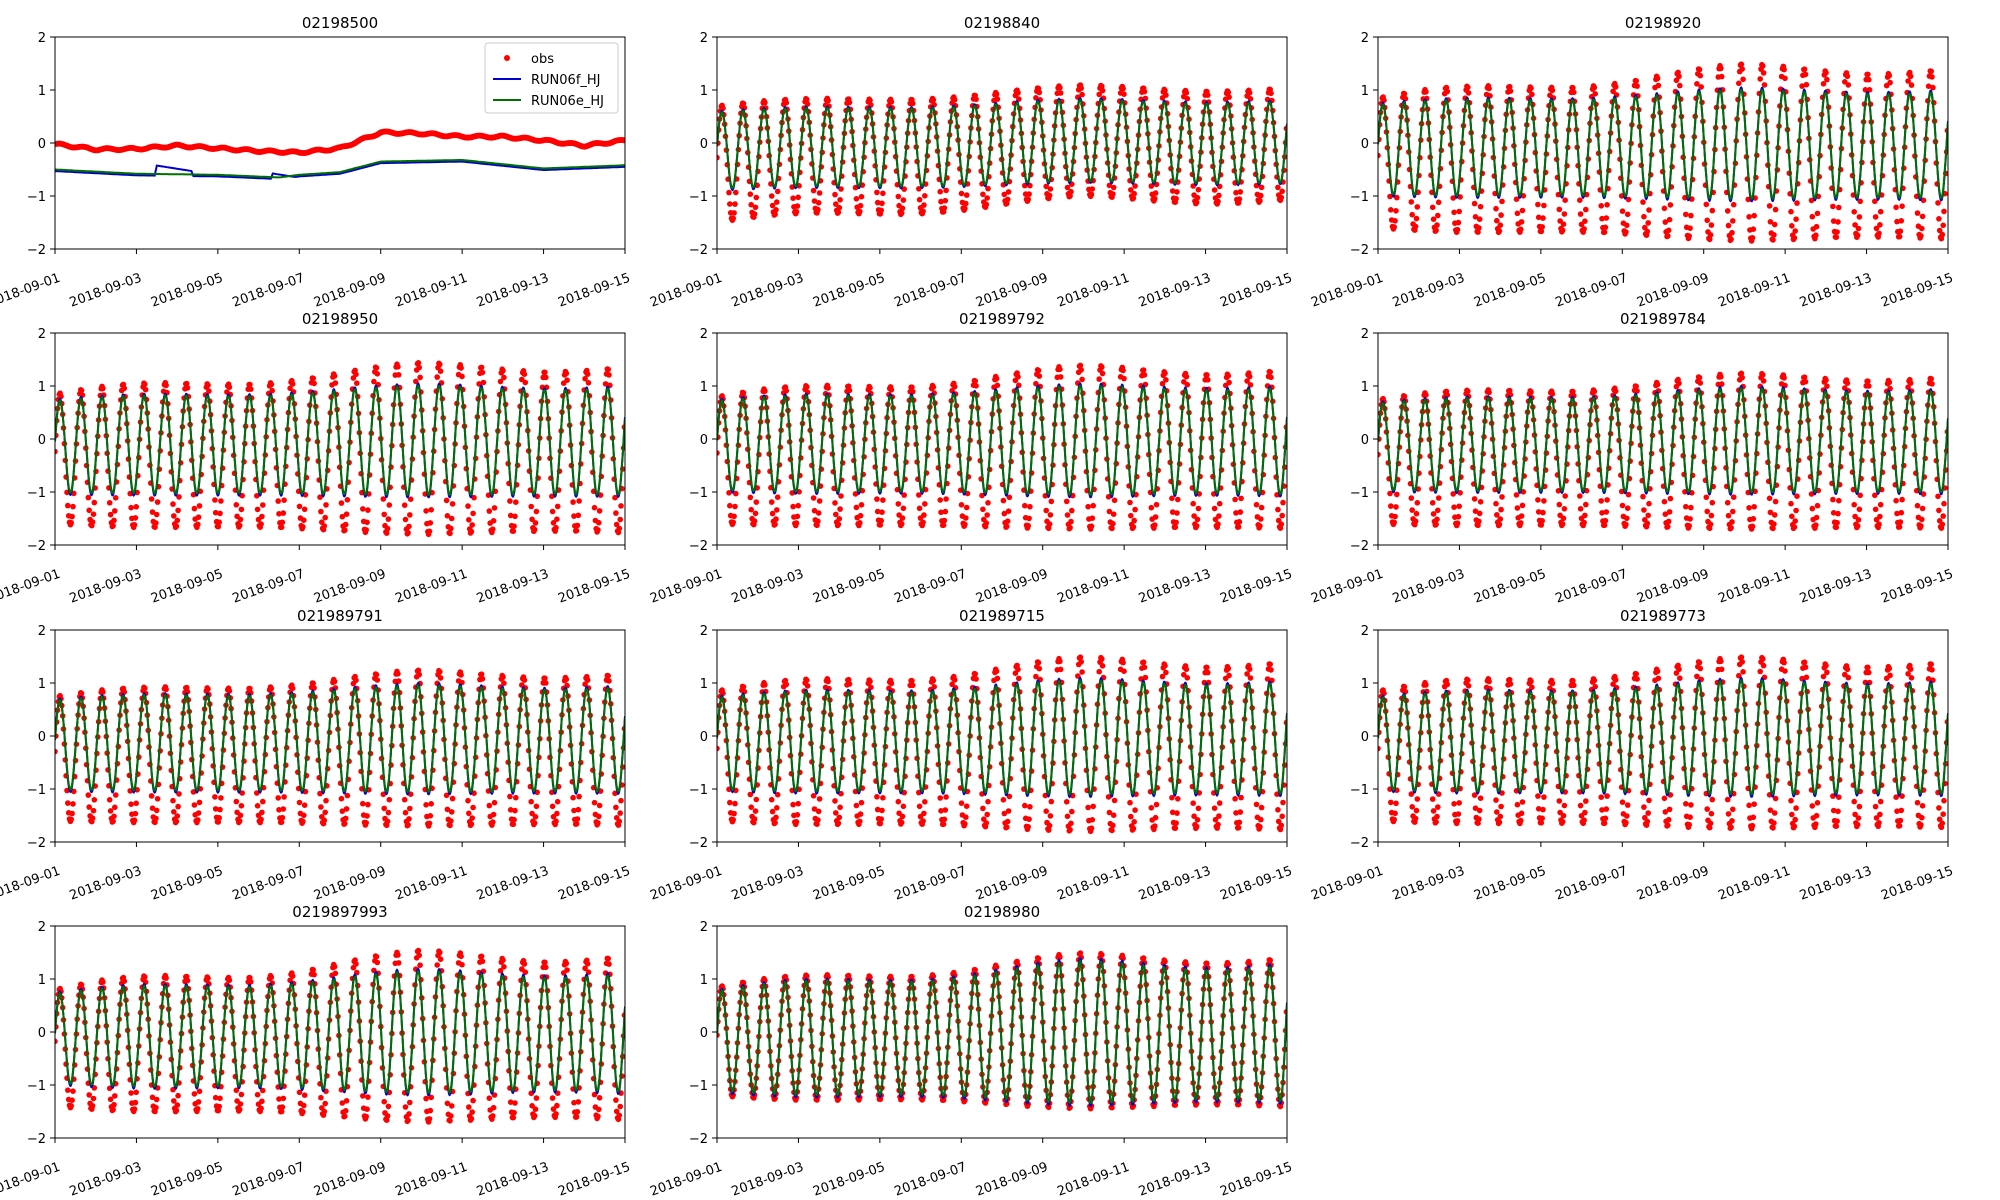  What do you see at coordinates (42, 737) in the screenshot?
I see `y-tick-label: 0` at bounding box center [42, 737].